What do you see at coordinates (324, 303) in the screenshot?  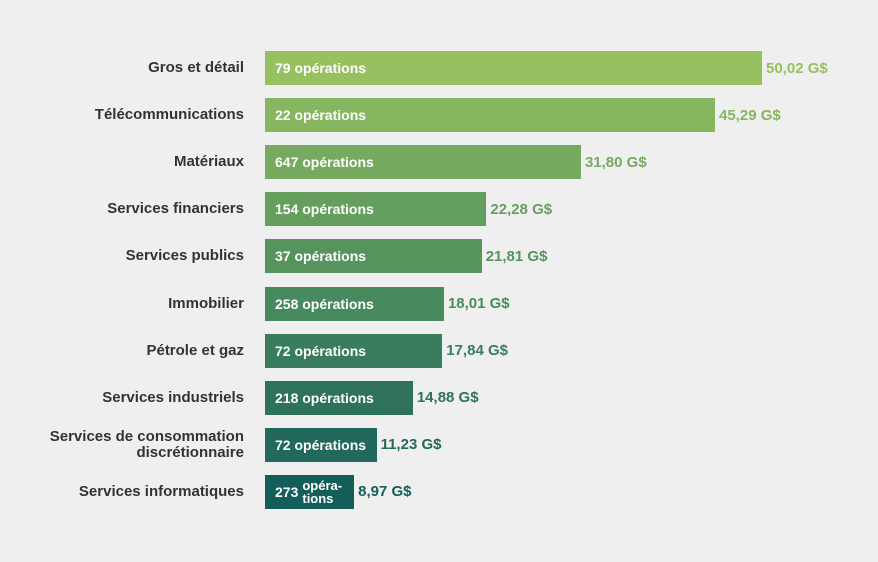 I see `operations-label: 258 opérations` at bounding box center [324, 303].